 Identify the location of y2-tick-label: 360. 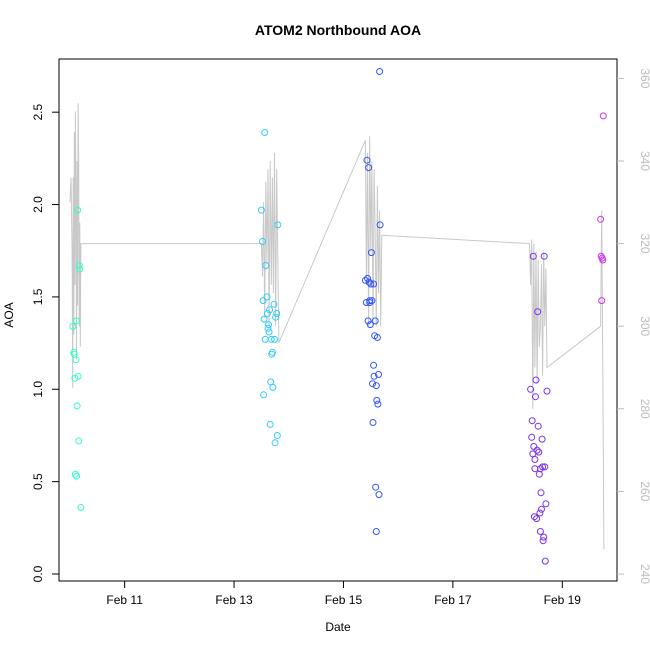
(644, 78).